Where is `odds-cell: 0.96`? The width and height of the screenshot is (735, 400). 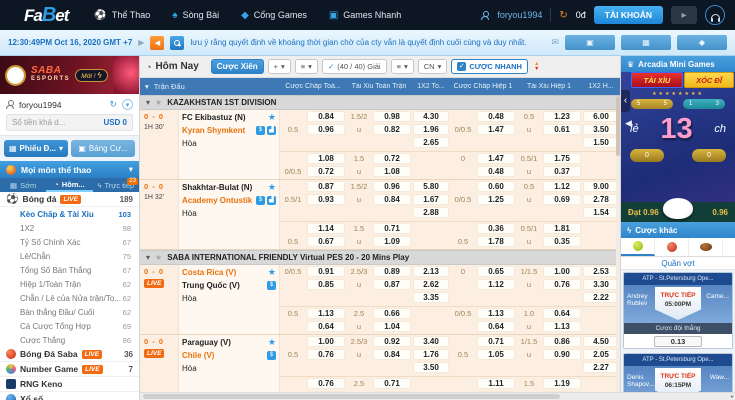 odds-cell: 0.96 is located at coordinates (392, 186).